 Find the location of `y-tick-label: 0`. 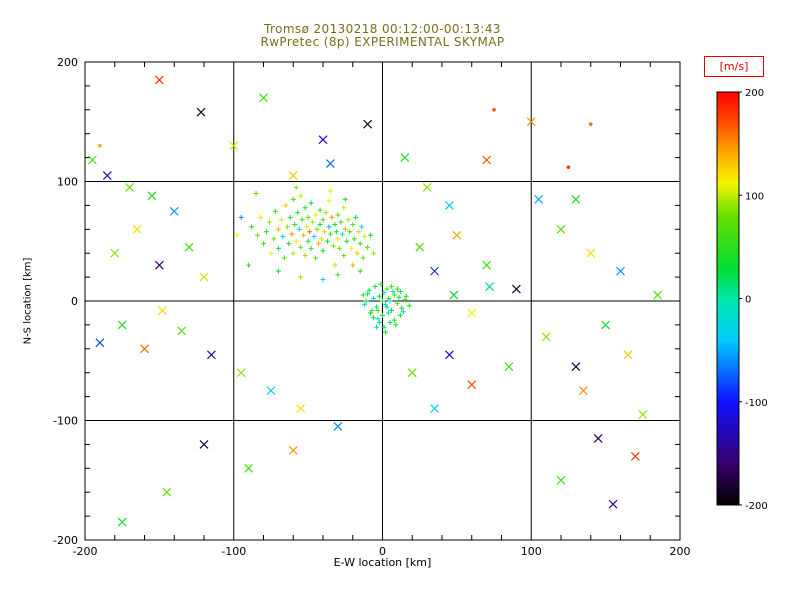

y-tick-label: 0 is located at coordinates (74, 301).